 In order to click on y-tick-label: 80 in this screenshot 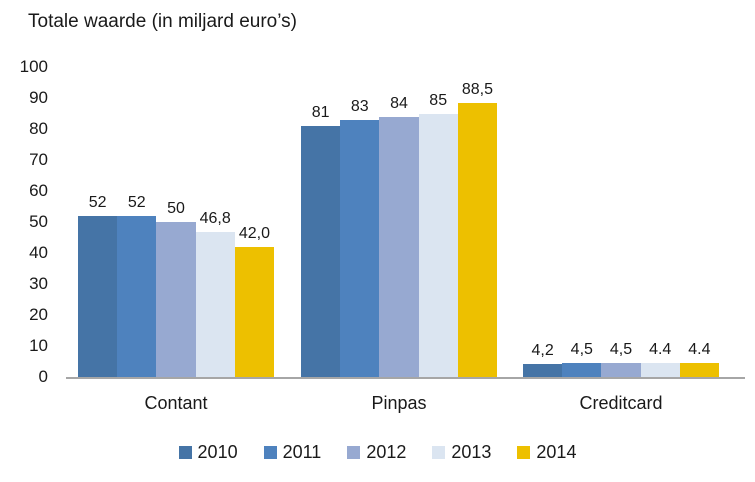, I will do `click(38, 128)`.